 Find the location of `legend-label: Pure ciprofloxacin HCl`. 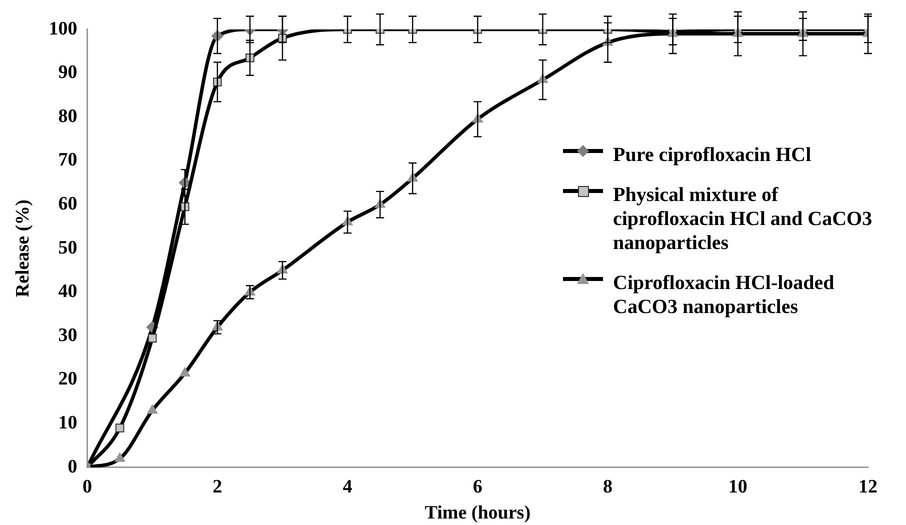

legend-label: Pure ciprofloxacin HCl is located at coordinates (712, 155).